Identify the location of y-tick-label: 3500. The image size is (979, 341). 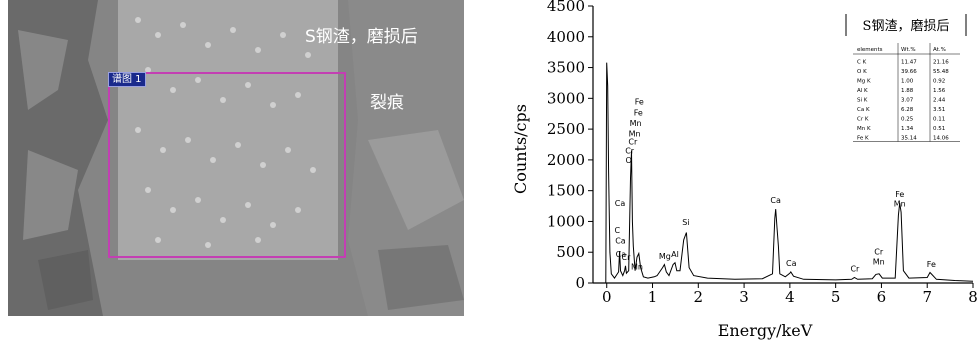
(566, 68).